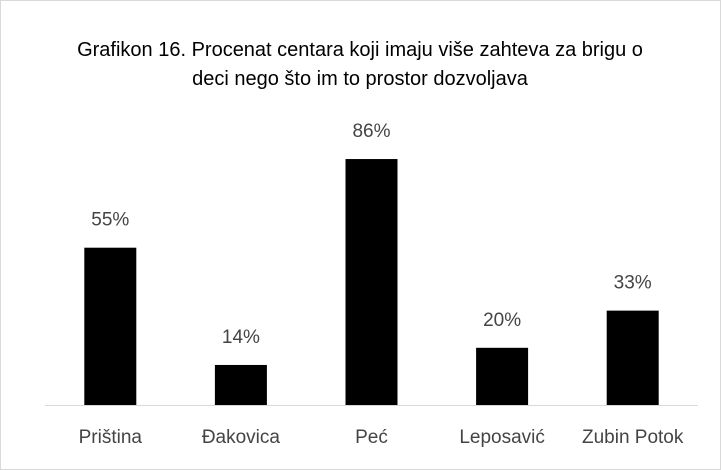 Image resolution: width=721 pixels, height=470 pixels. What do you see at coordinates (502, 437) in the screenshot?
I see `x-tick-label: Leposavić` at bounding box center [502, 437].